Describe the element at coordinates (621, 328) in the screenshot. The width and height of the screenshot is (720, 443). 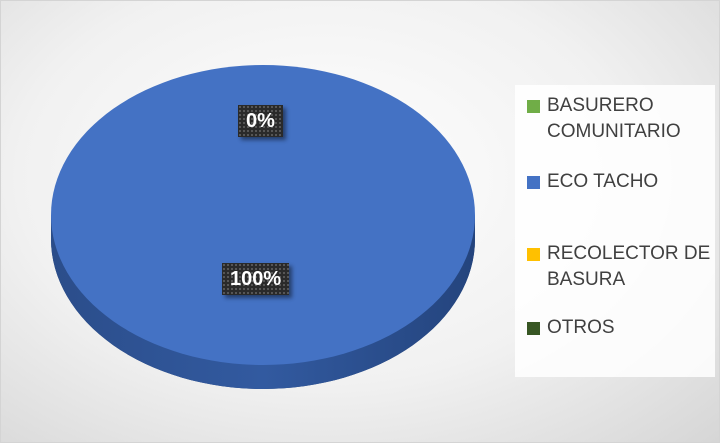
I see `legend-item-otros: OTROS` at that location.